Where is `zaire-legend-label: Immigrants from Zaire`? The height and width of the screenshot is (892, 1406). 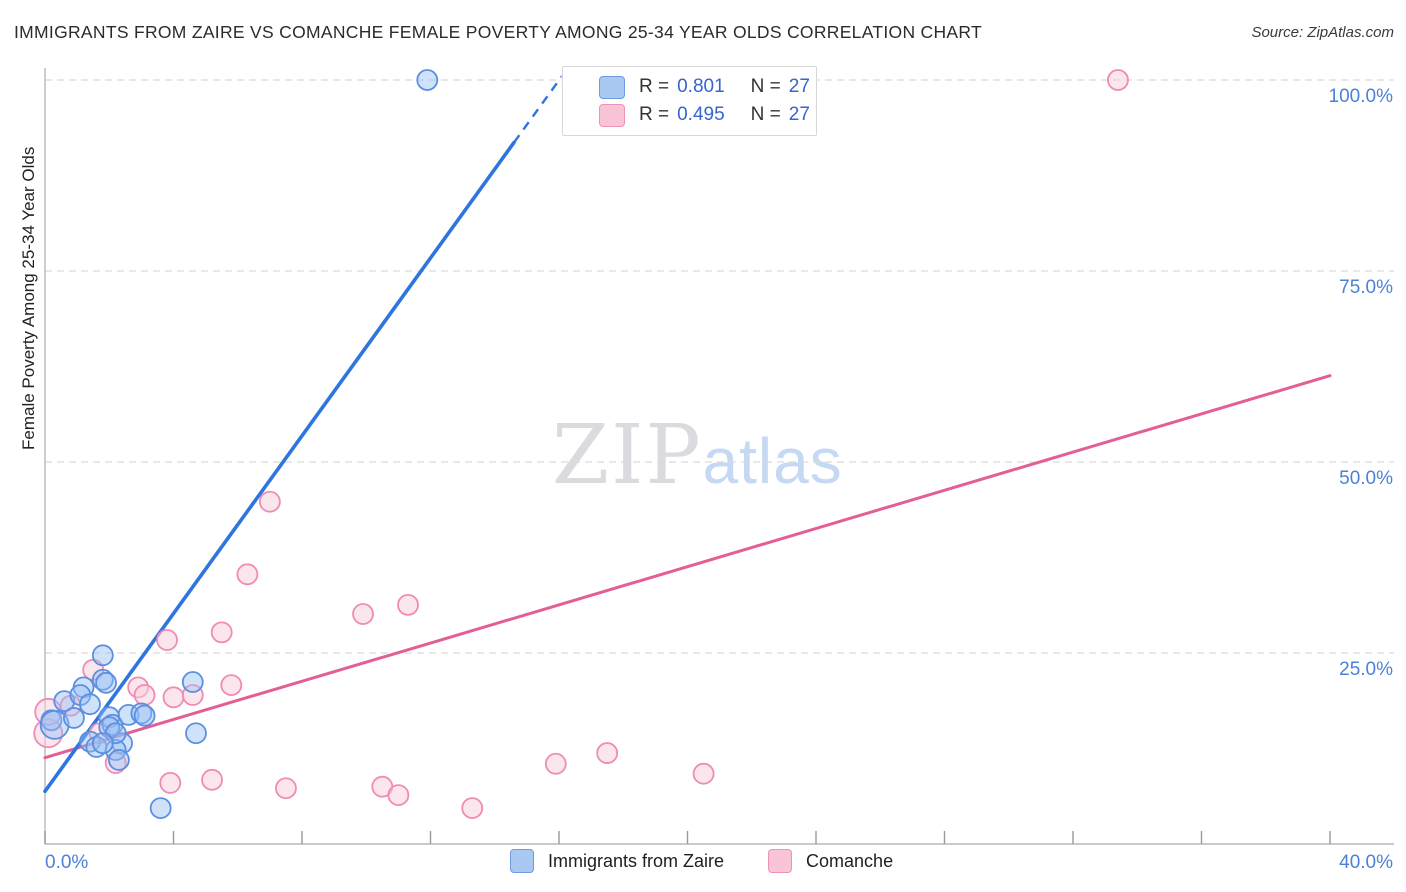 zaire-legend-label: Immigrants from Zaire is located at coordinates (636, 860).